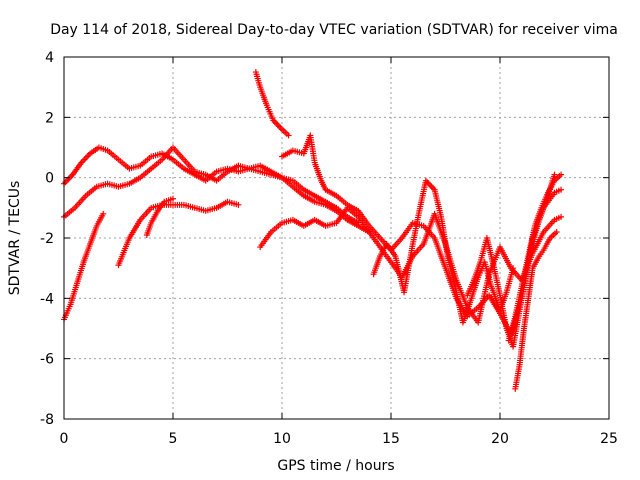 The height and width of the screenshot is (480, 640). Describe the element at coordinates (47, 360) in the screenshot. I see `y-tick-label: -6` at that location.